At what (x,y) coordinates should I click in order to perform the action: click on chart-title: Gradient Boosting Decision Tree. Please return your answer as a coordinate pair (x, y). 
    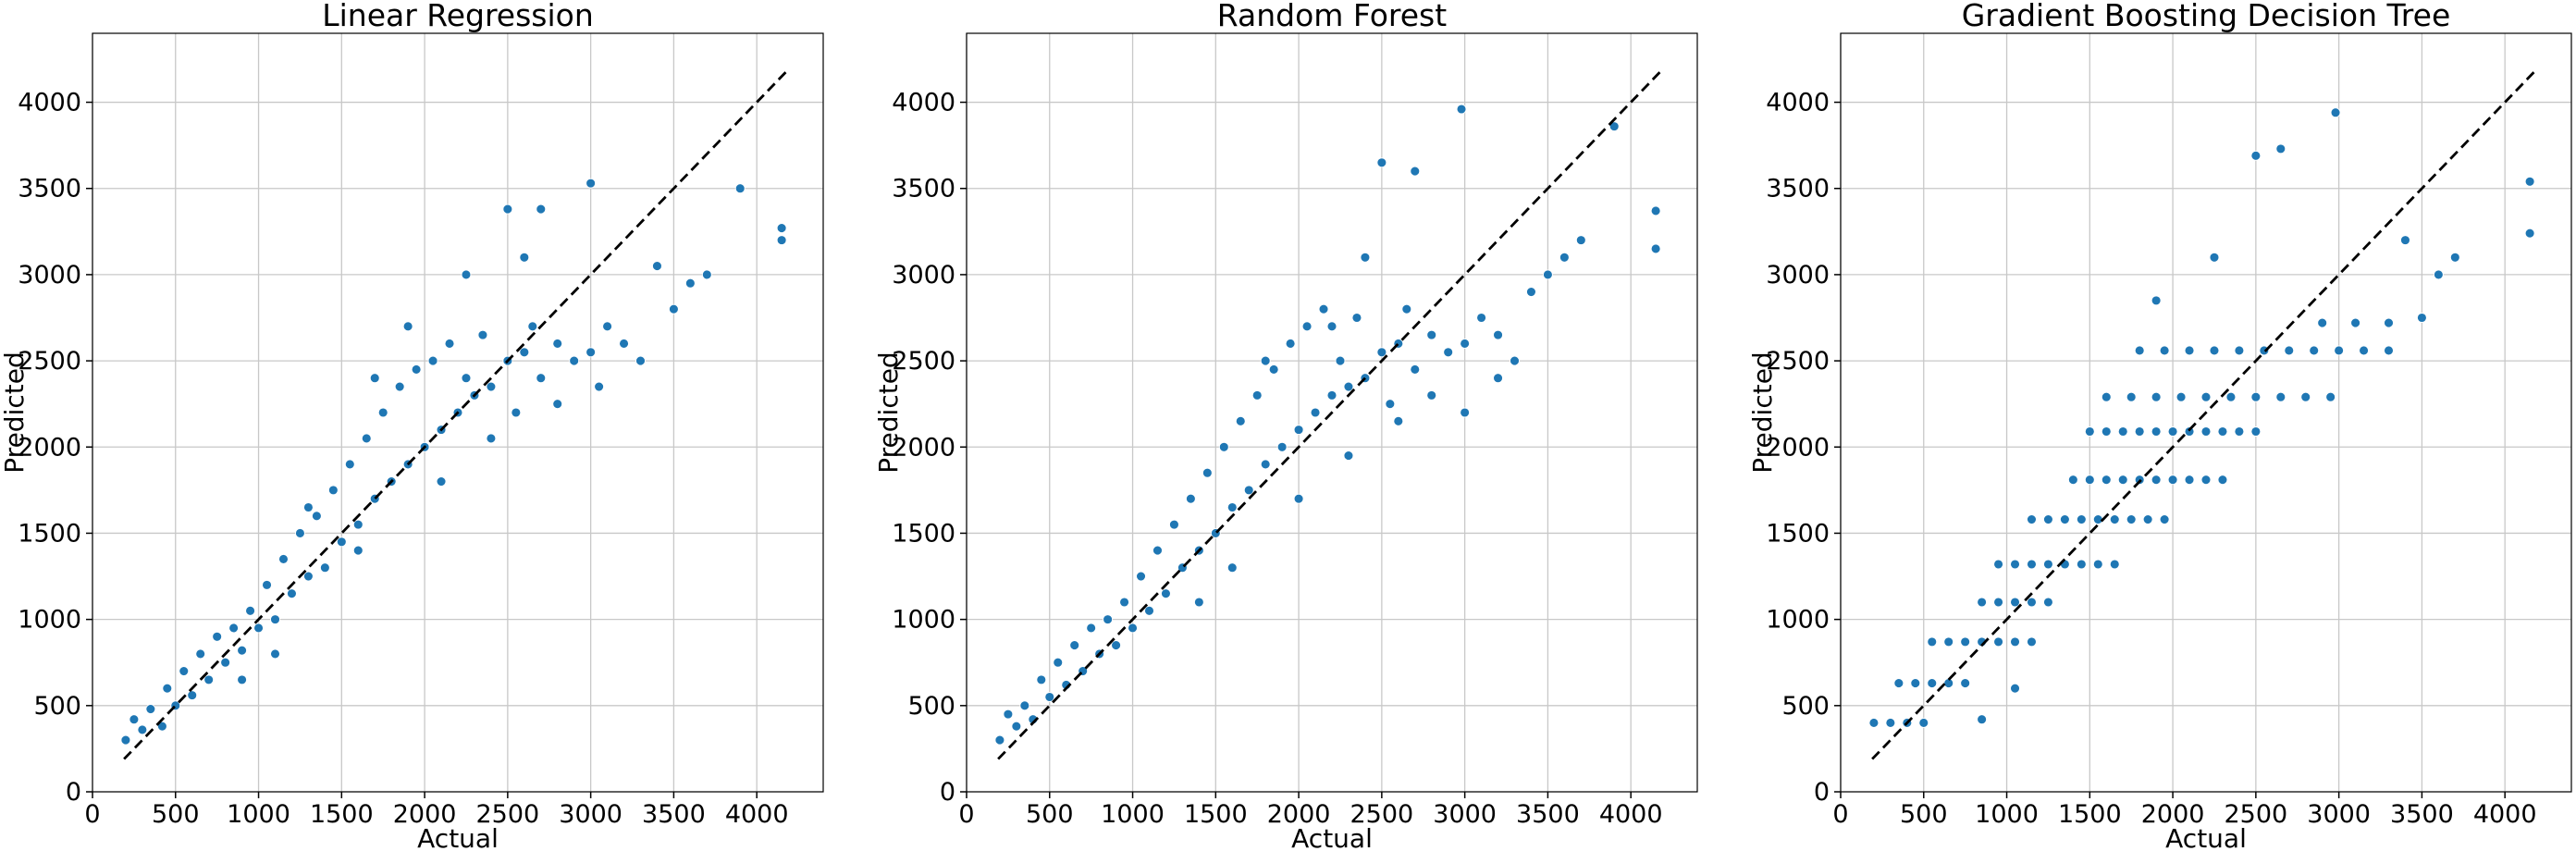
    Looking at the image, I should click on (2206, 16).